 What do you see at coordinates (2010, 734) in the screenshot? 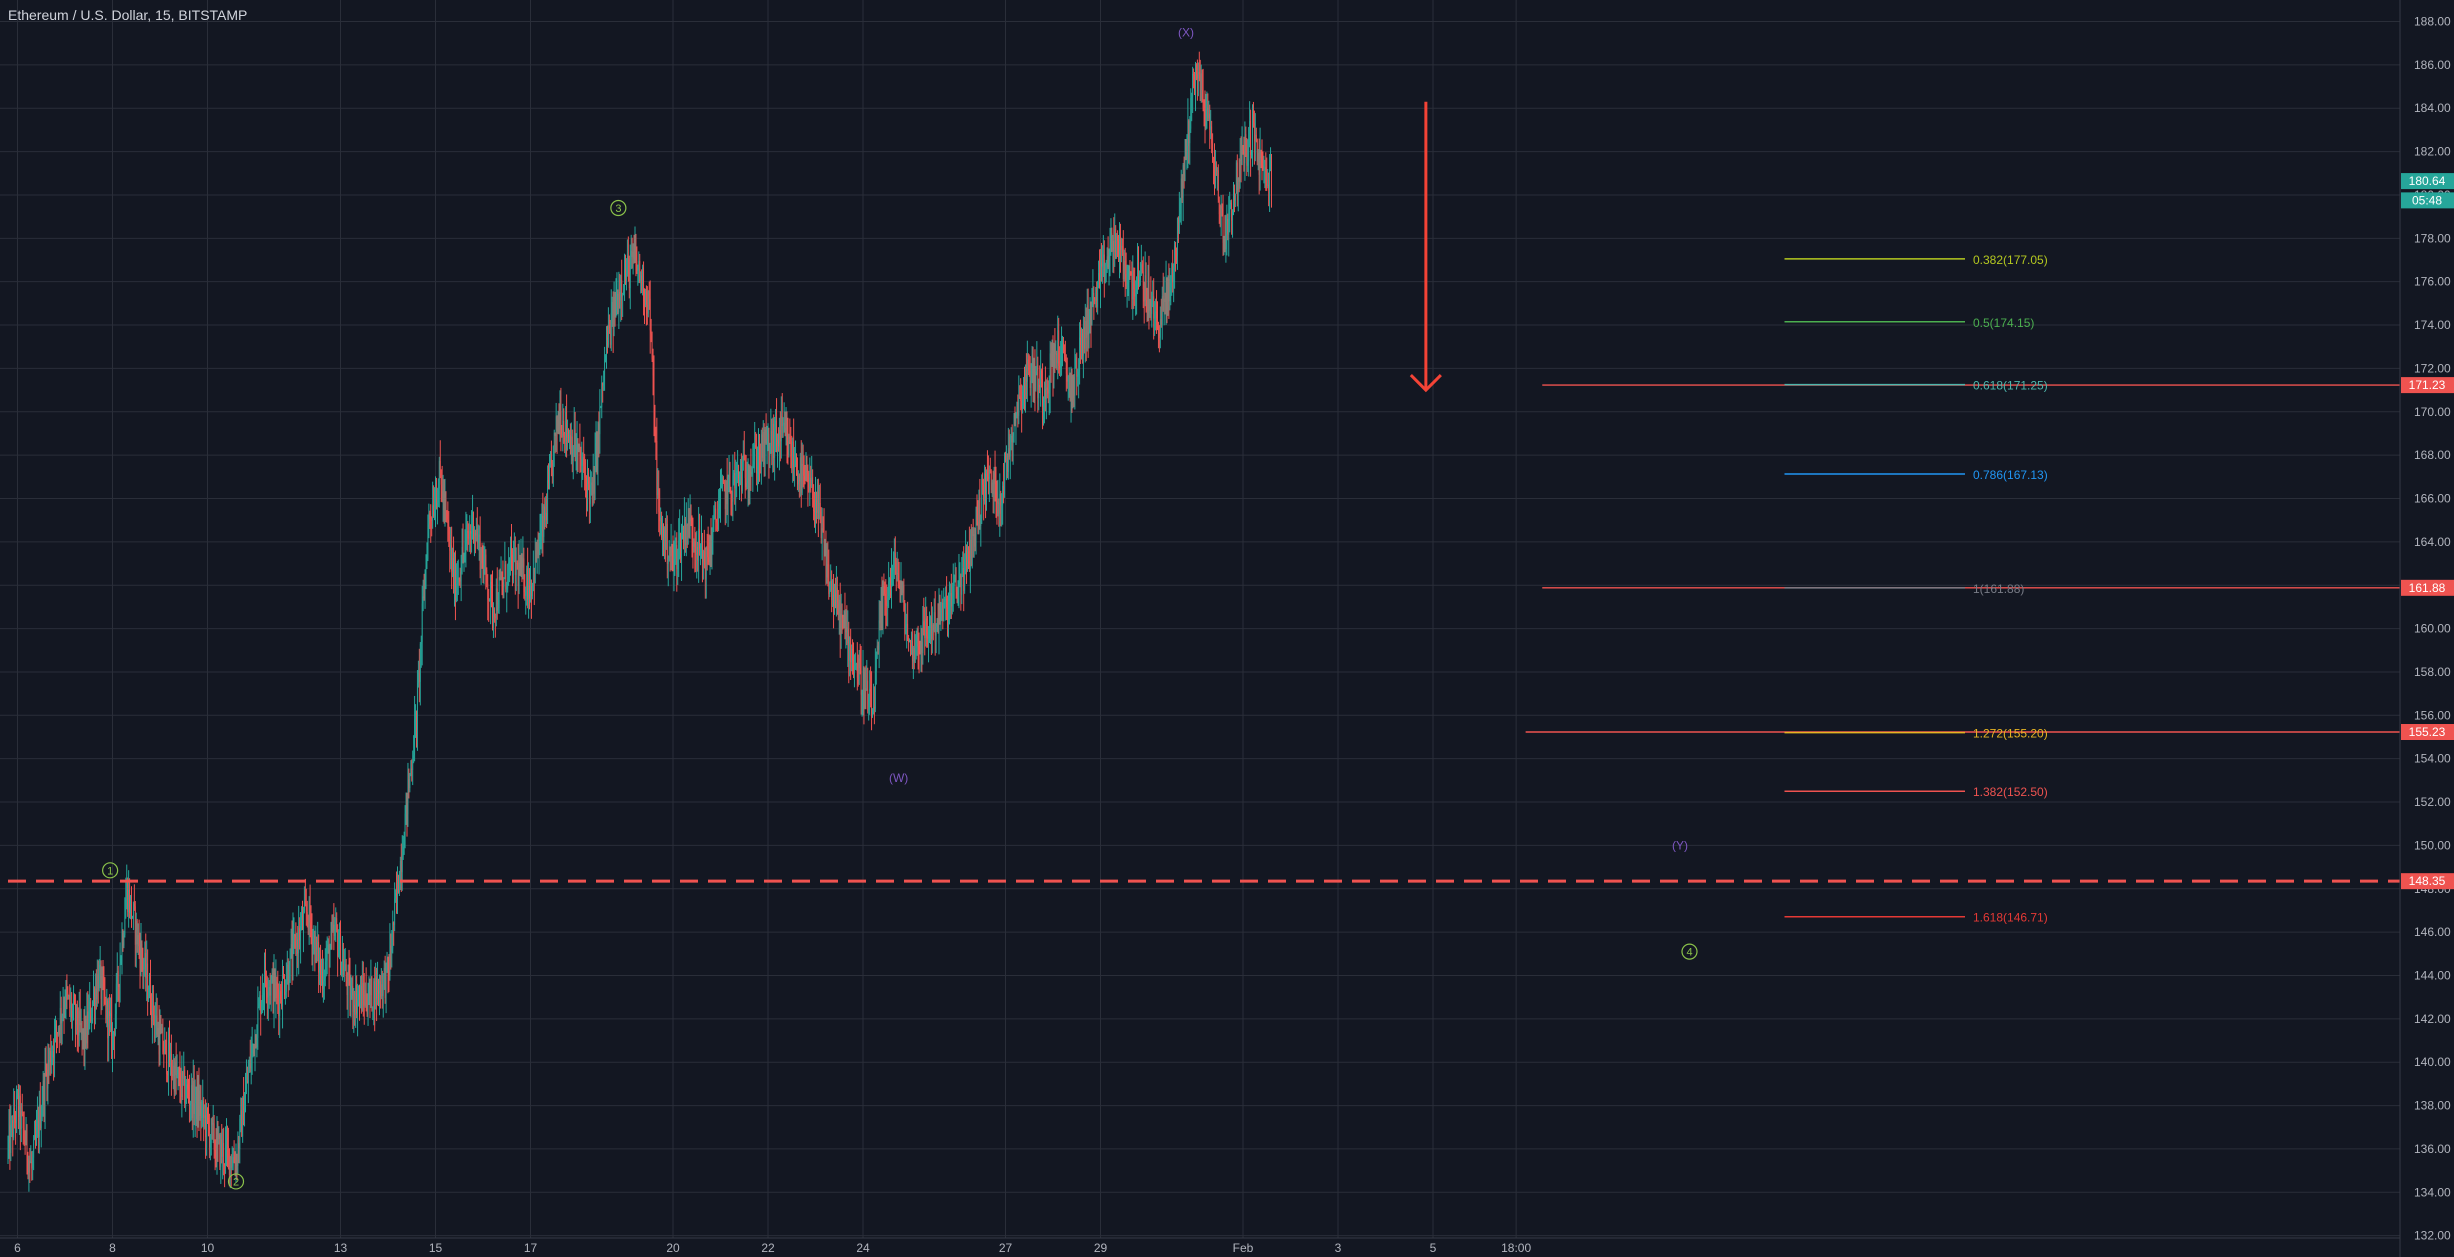
I see `fib-level-label: 1.272(155.20)` at bounding box center [2010, 734].